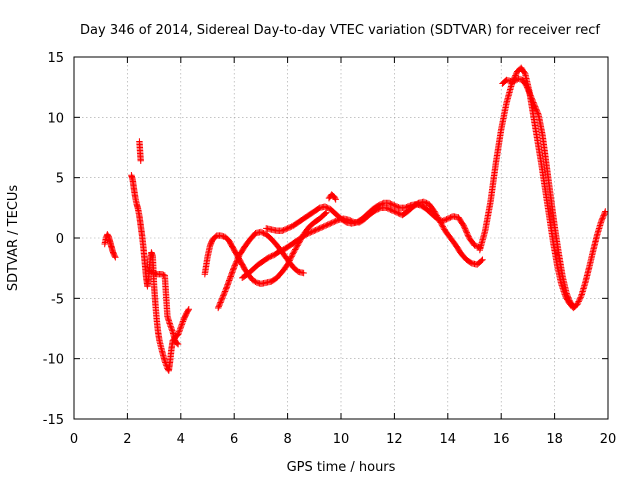 The width and height of the screenshot is (640, 480). I want to click on x-tick-label: 16, so click(501, 439).